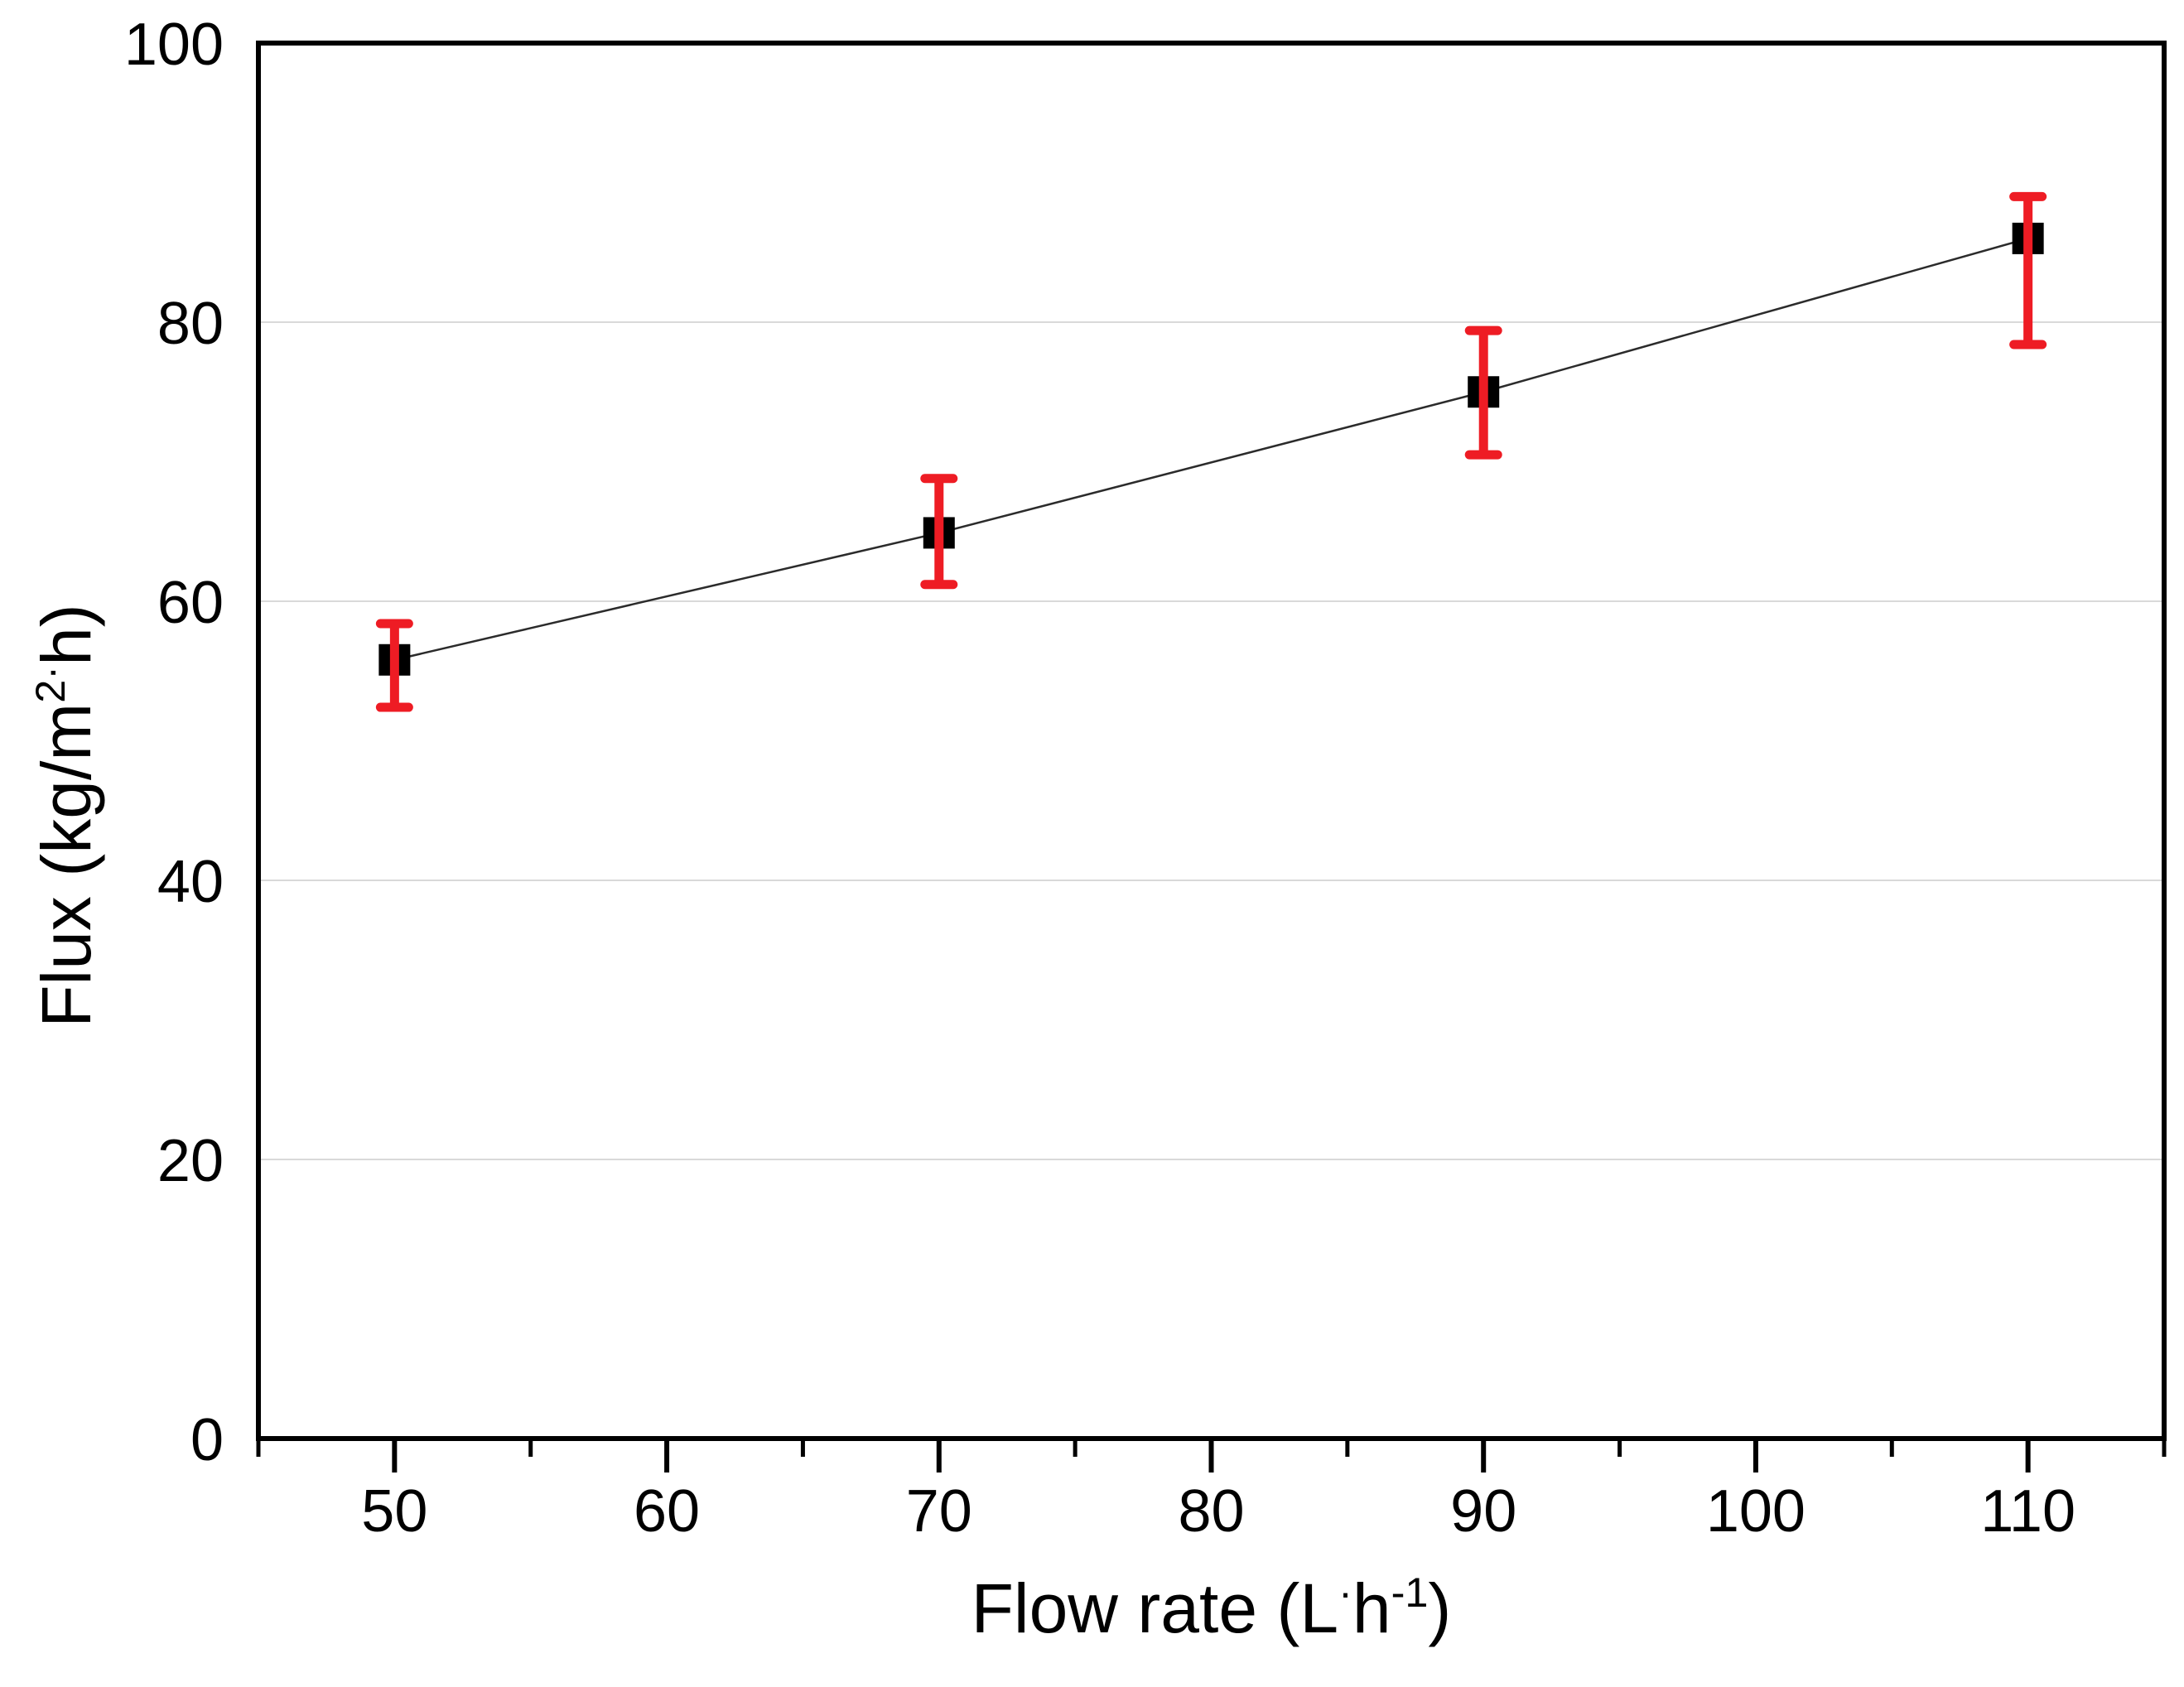  I want to click on x-axis-title-part: -1, so click(1410, 1592).